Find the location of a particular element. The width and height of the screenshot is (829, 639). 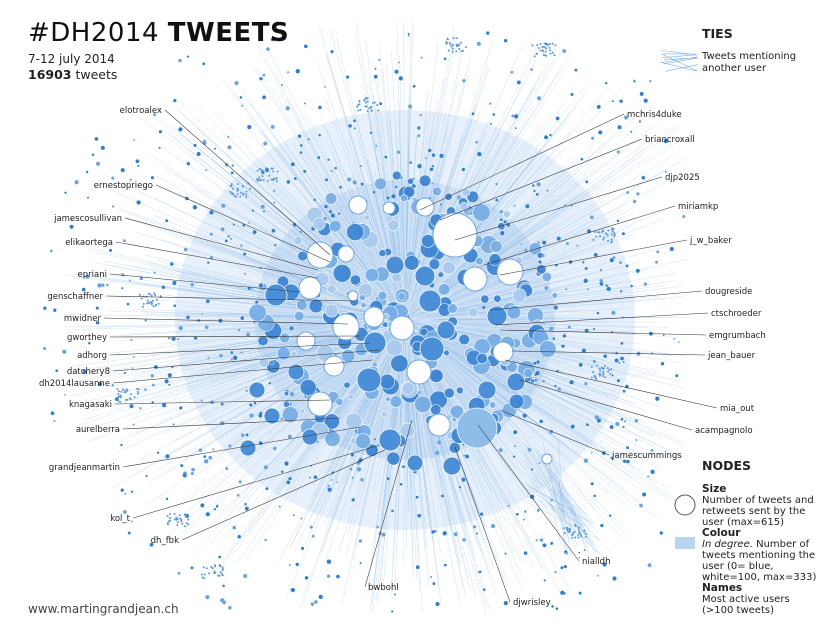

leader-mia_out is located at coordinates (611, 384).